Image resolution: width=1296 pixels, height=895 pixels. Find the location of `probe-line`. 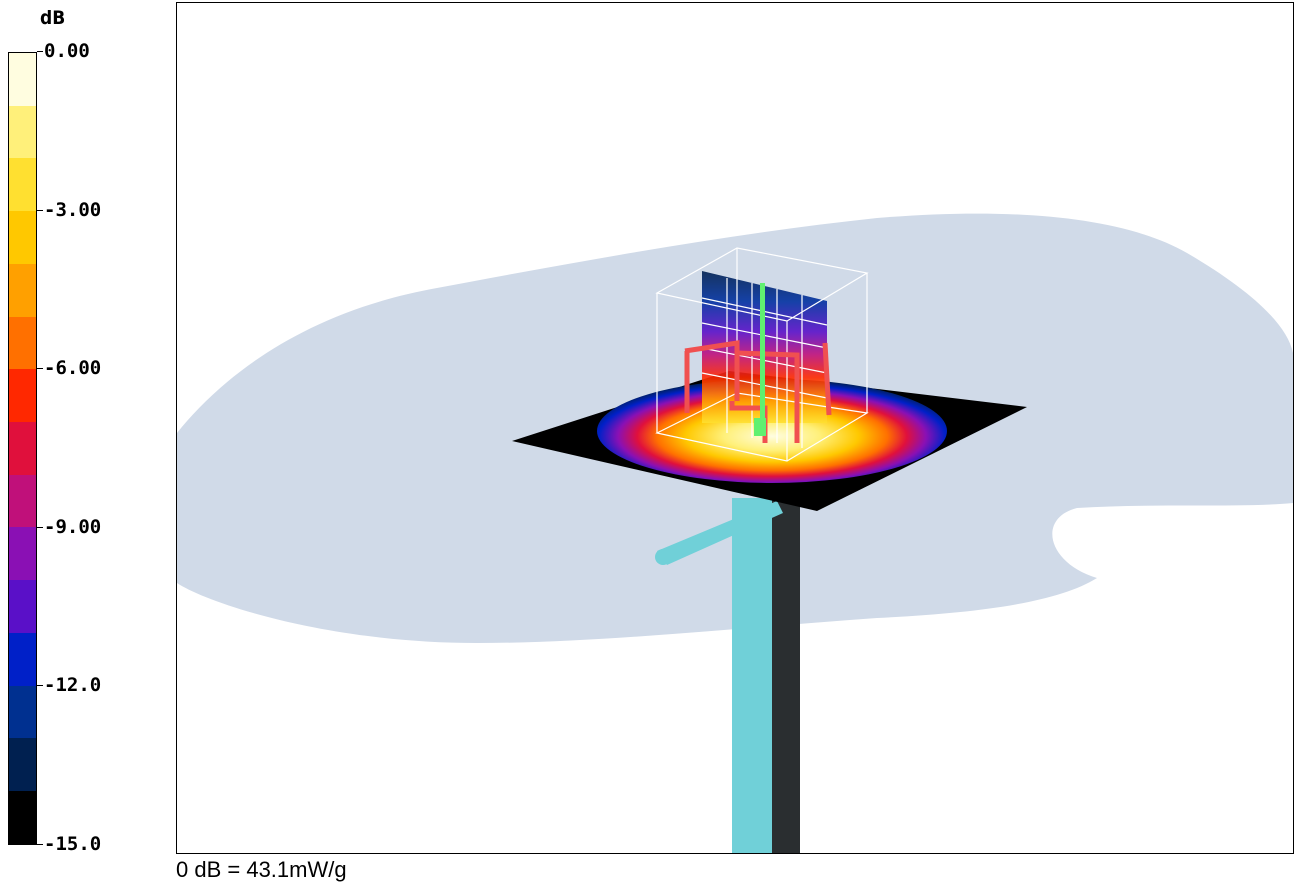

probe-line is located at coordinates (762, 358).